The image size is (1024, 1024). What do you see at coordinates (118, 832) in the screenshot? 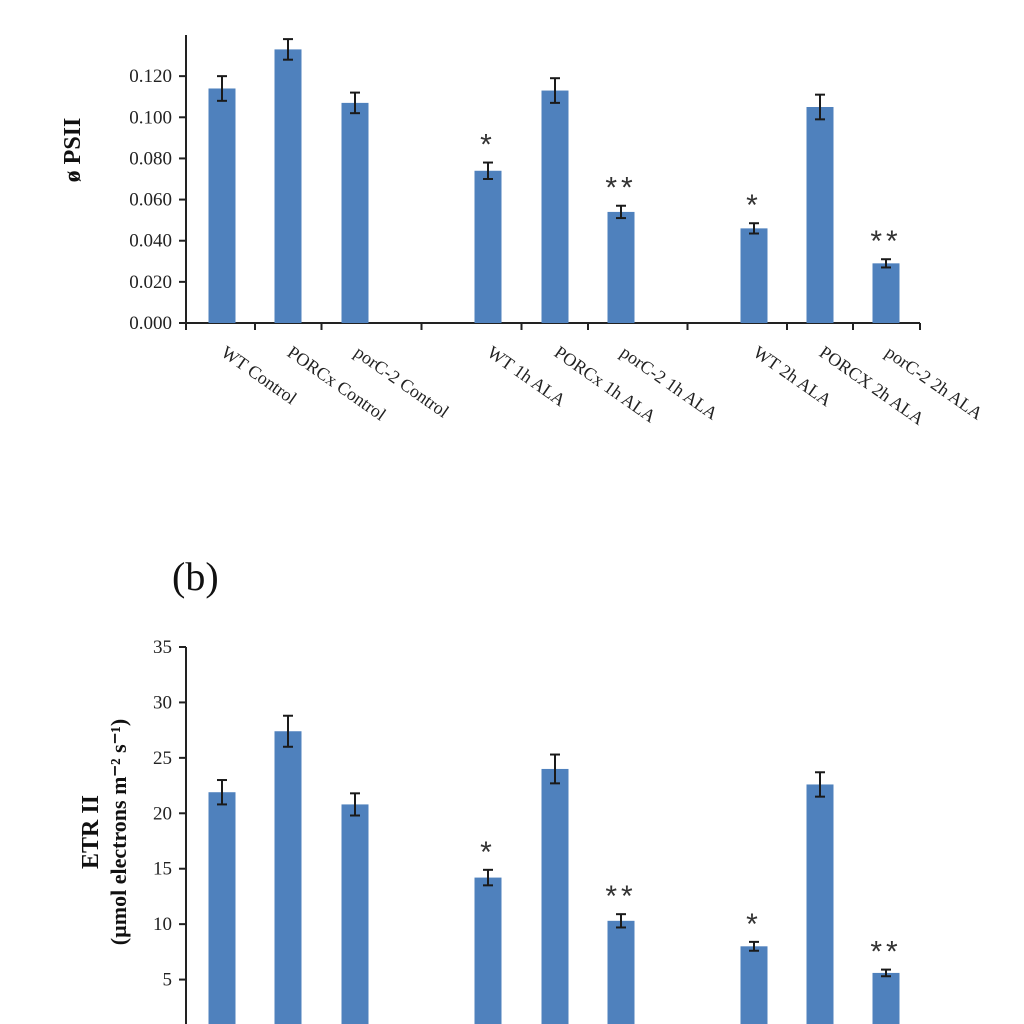
I see `y-axis-label-etr-ii-units: (µmol electrons m⁻² s⁻¹)` at bounding box center [118, 832].